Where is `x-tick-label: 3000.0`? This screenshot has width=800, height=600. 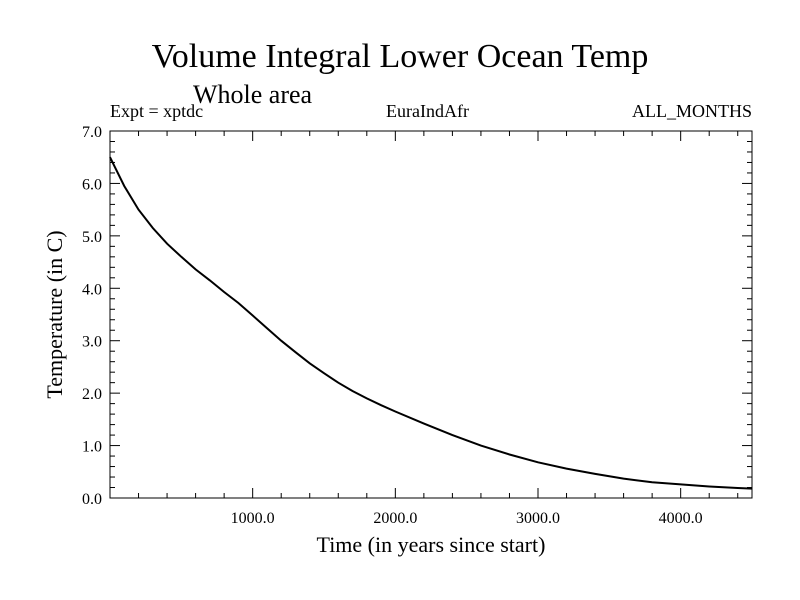
x-tick-label: 3000.0 is located at coordinates (538, 518).